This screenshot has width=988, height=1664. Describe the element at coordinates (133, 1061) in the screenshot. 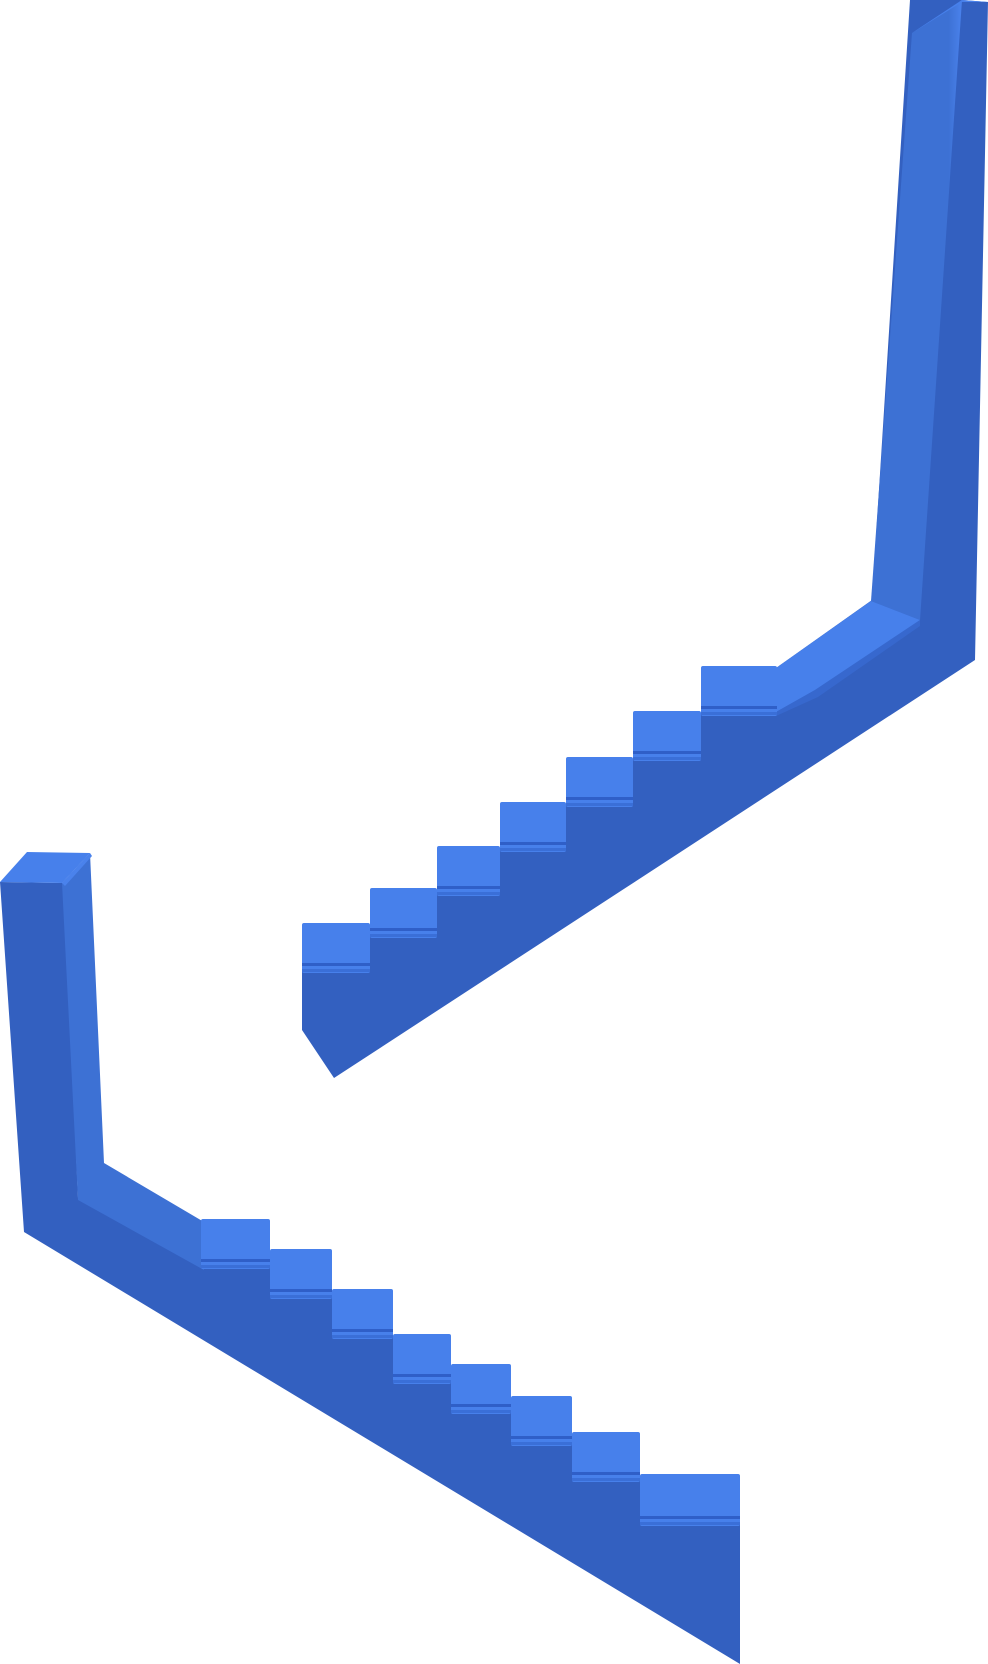

I see `lower-post-front` at that location.